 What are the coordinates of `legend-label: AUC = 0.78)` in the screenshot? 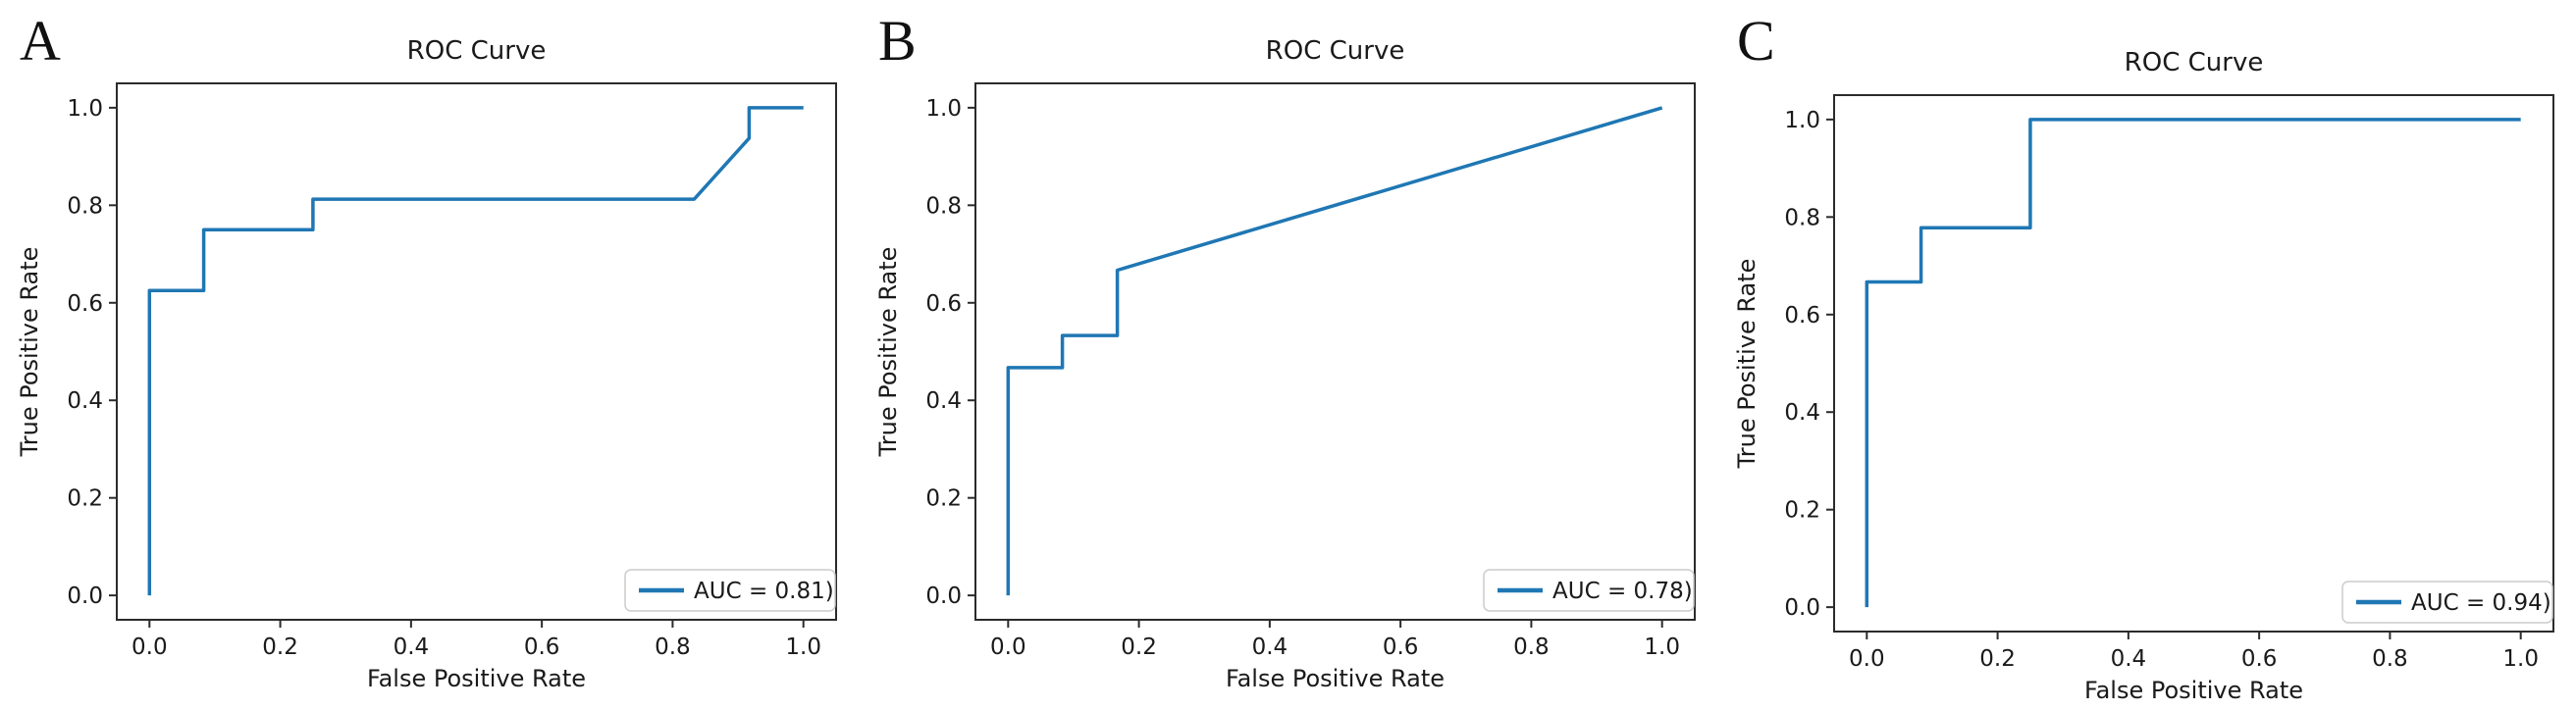 It's located at (1622, 591).